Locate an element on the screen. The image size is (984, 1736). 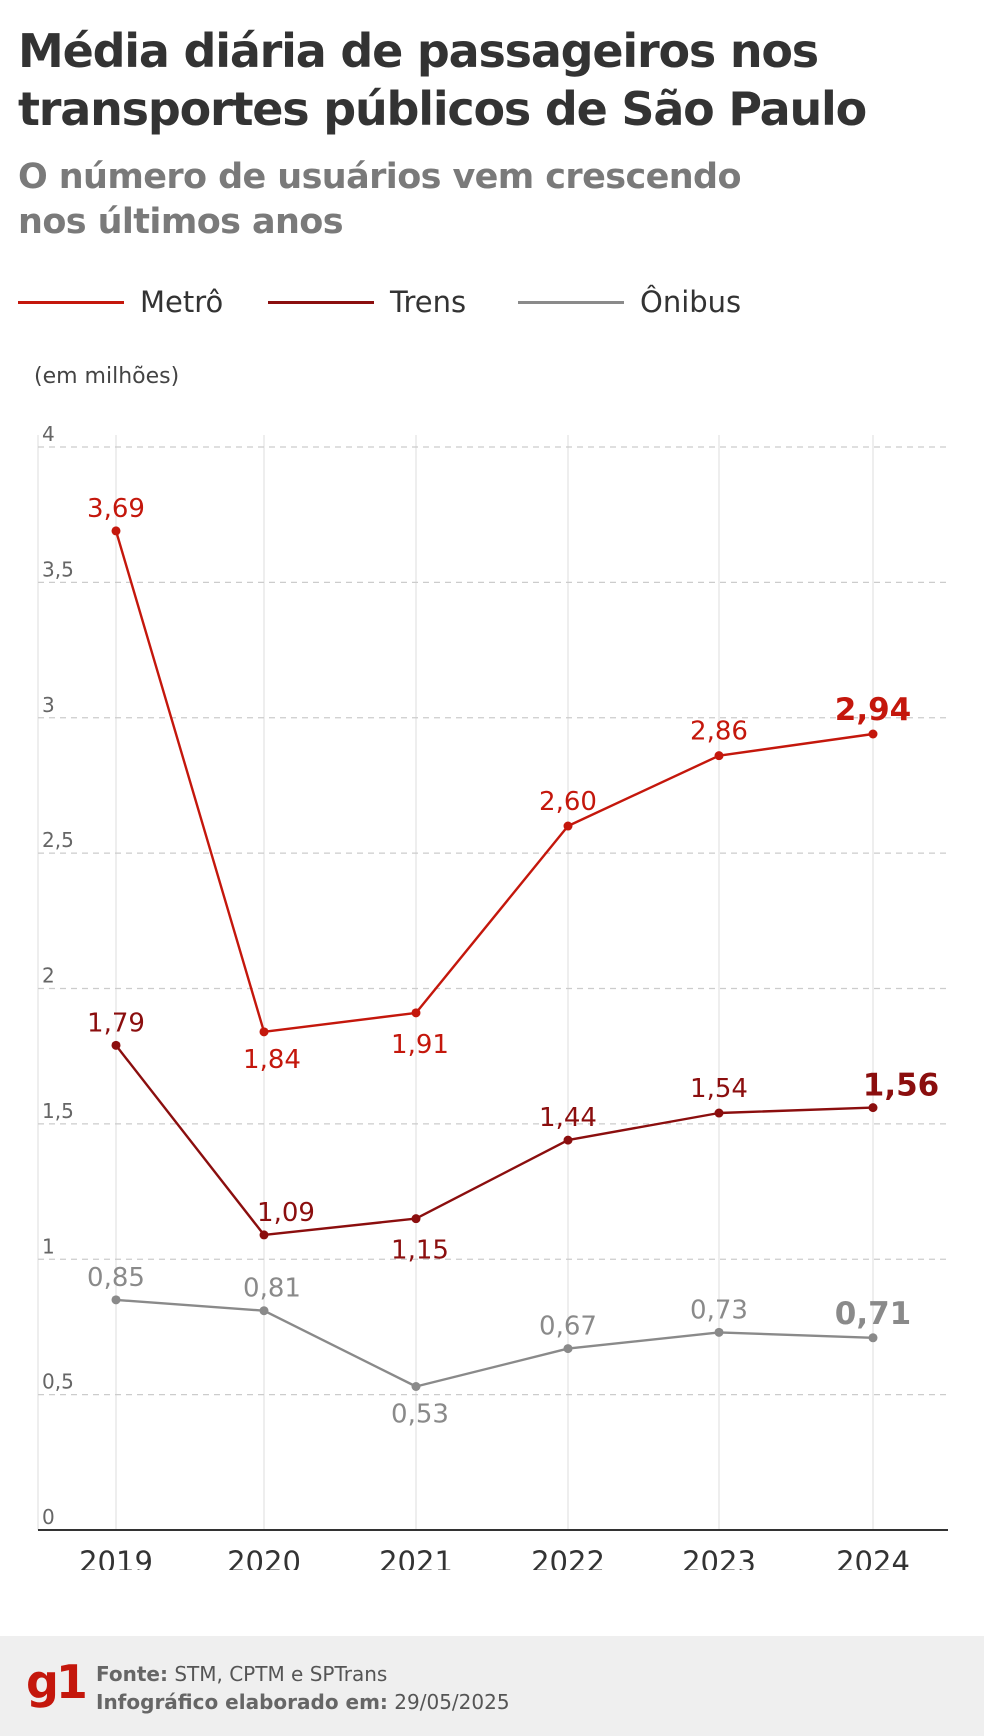
legend-swatch-onibus is located at coordinates (571, 302).